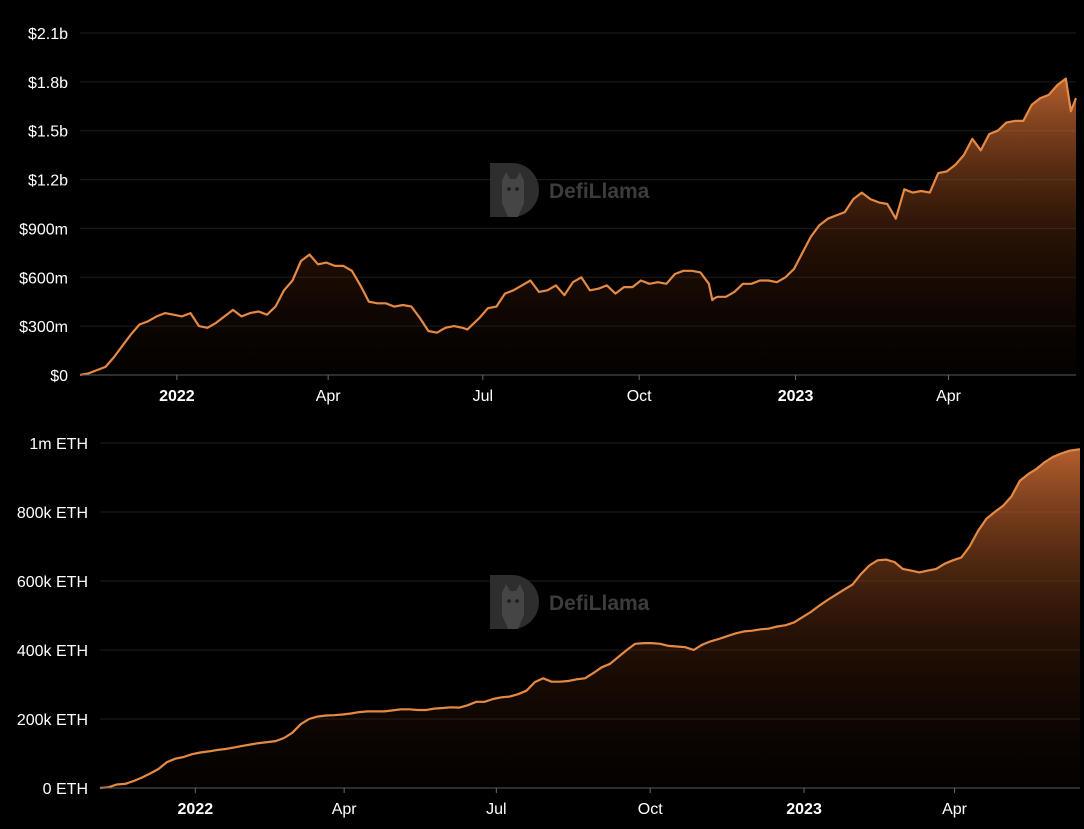 This screenshot has height=829, width=1084. I want to click on eth-chart-y-tick-label: 800k ETH, so click(52, 513).